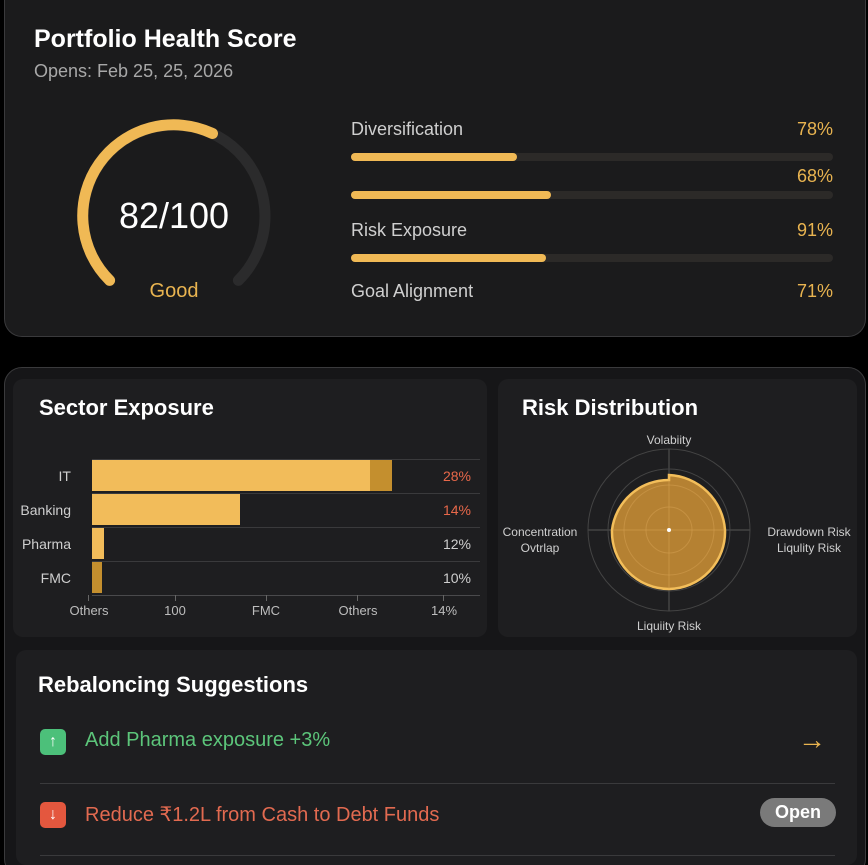  I want to click on gauge-arc-icon, so click(174, 202).